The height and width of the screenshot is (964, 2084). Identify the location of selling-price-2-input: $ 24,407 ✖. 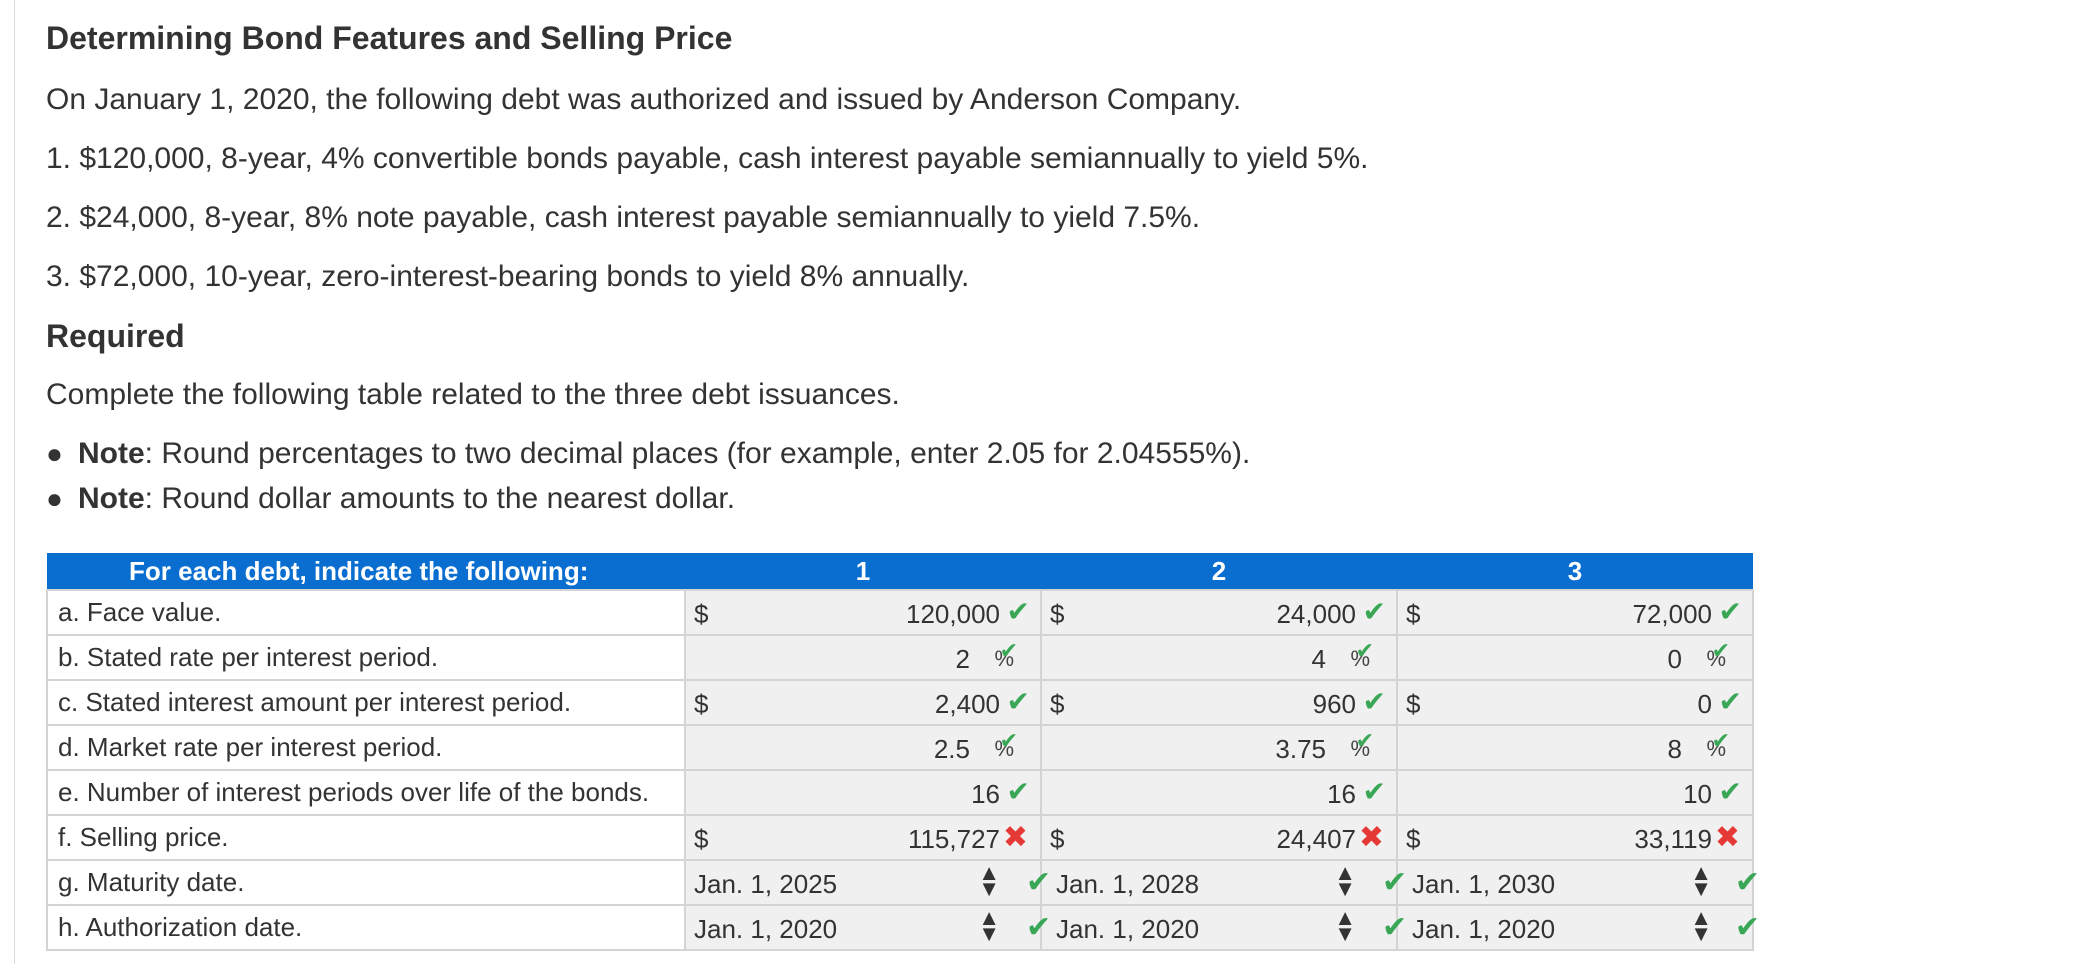
(1217, 837).